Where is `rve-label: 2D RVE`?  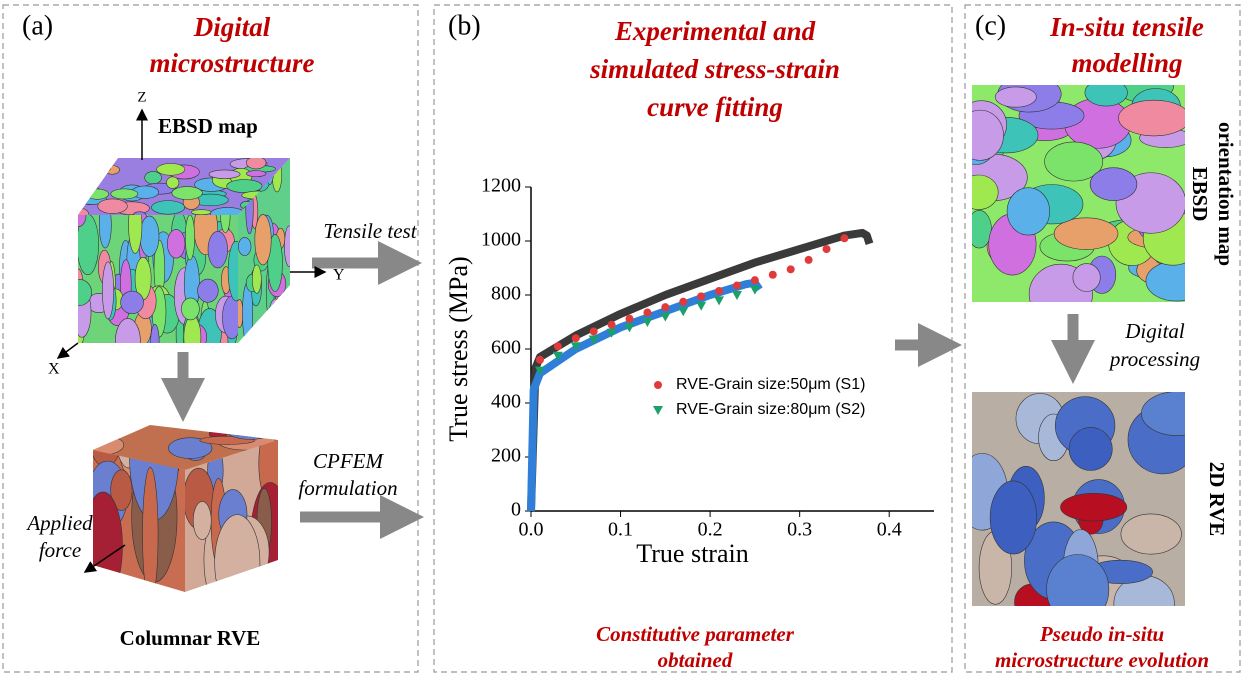 rve-label: 2D RVE is located at coordinates (1217, 499).